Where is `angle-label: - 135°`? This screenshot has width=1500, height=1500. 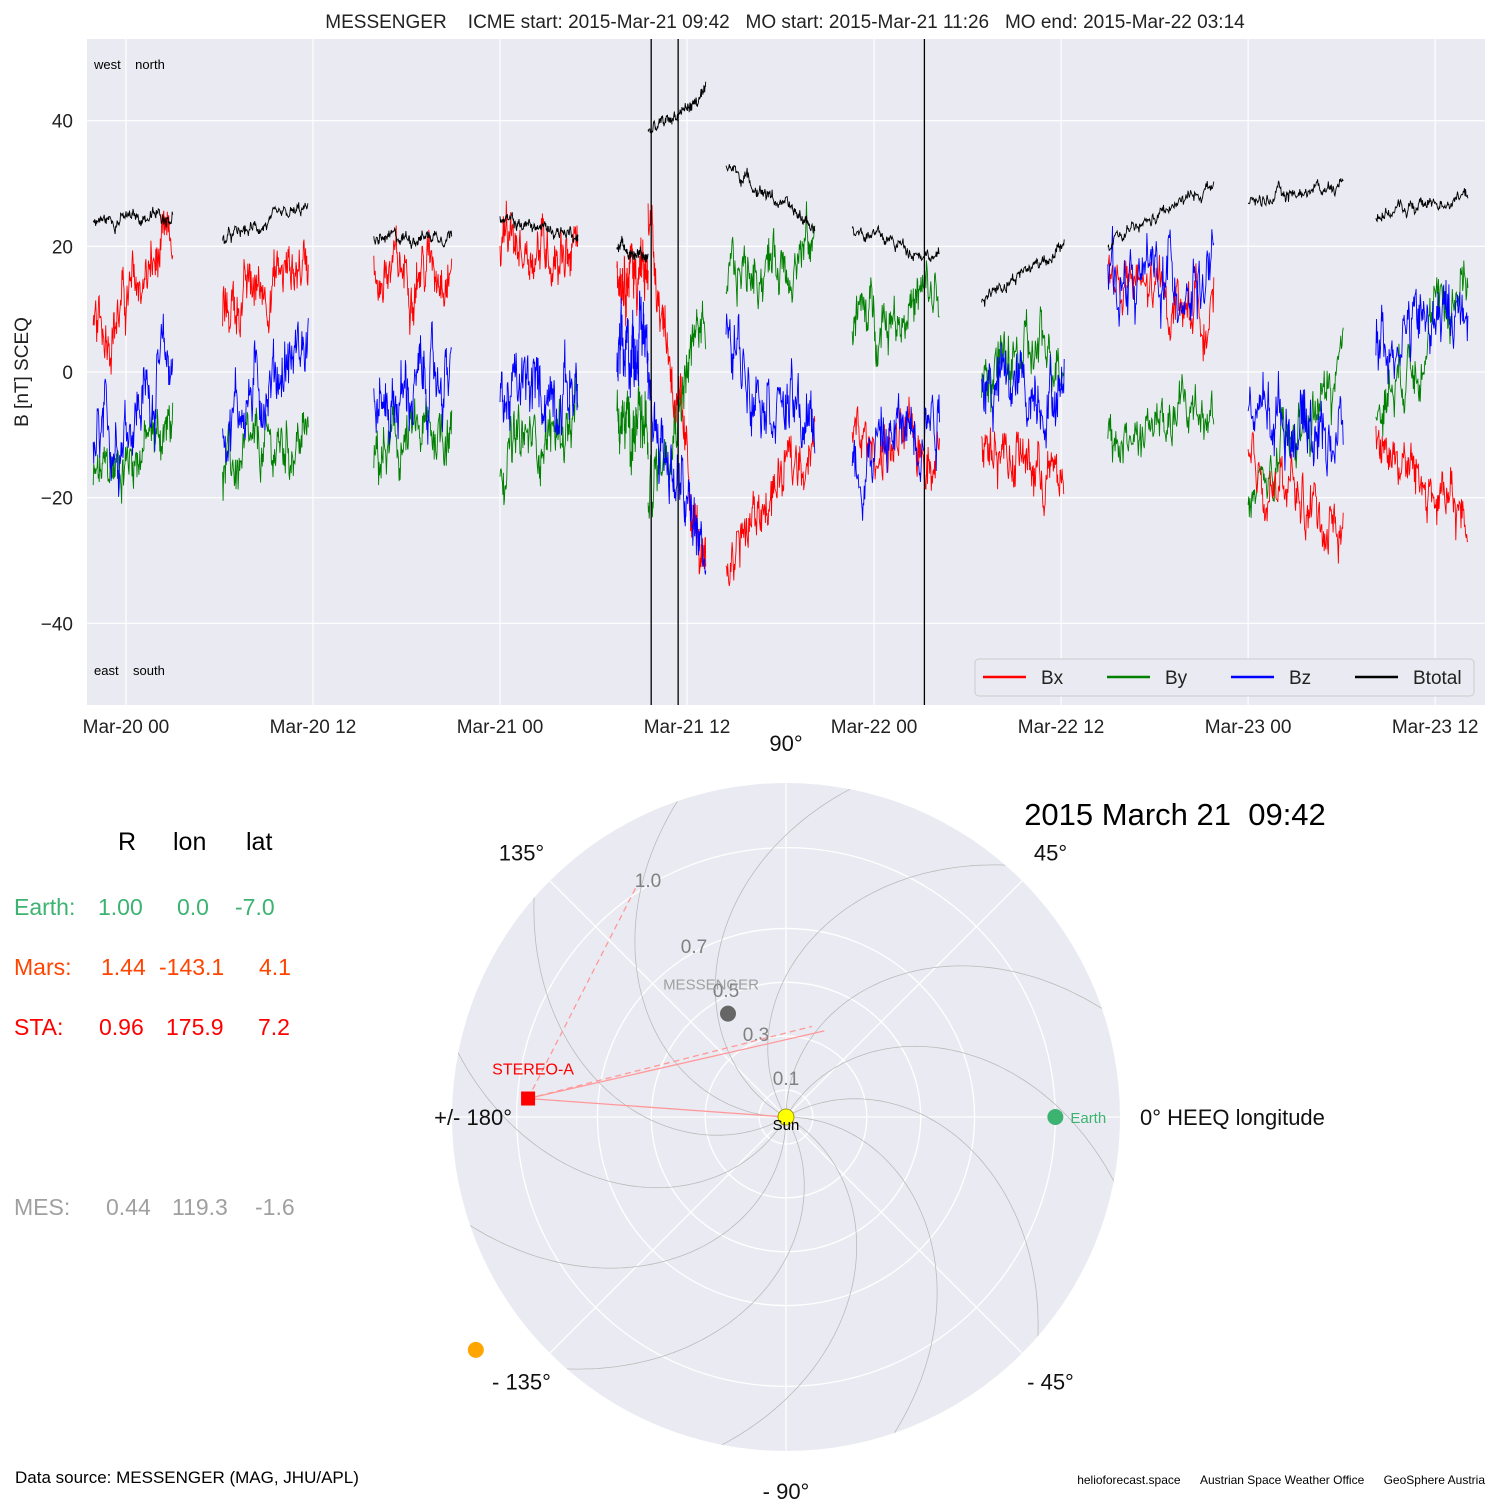 angle-label: - 135° is located at coordinates (521, 1382).